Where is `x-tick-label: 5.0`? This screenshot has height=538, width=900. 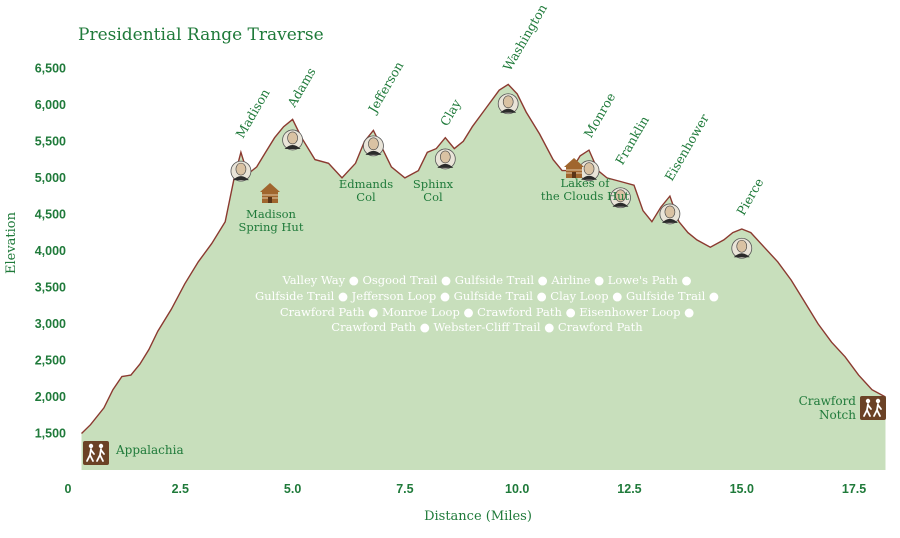 x-tick-label: 5.0 is located at coordinates (292, 489).